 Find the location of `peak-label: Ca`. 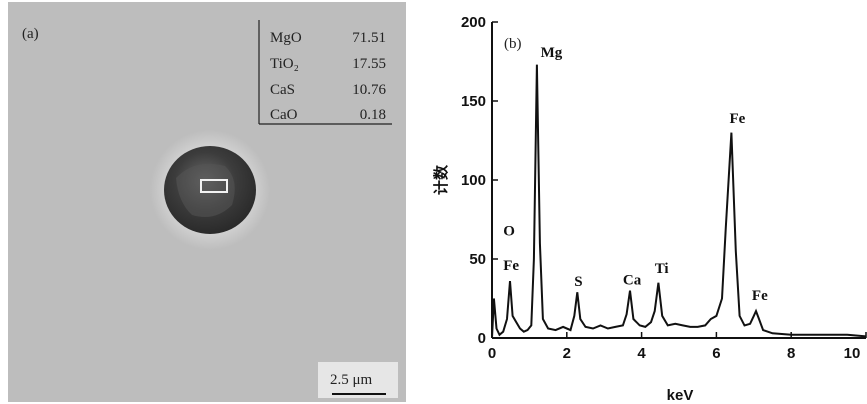

peak-label: Ca is located at coordinates (632, 280).